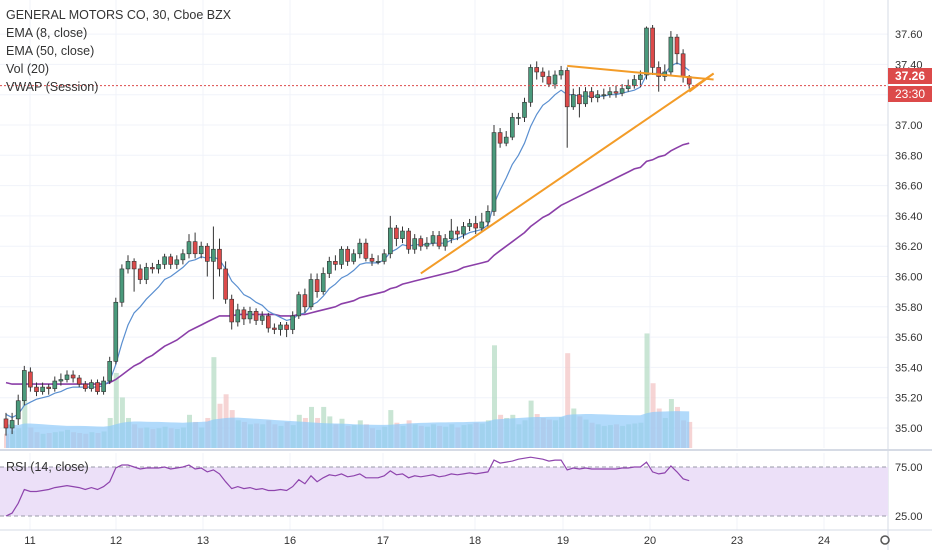 Image resolution: width=932 pixels, height=550 pixels. I want to click on rsi-band, so click(444, 491).